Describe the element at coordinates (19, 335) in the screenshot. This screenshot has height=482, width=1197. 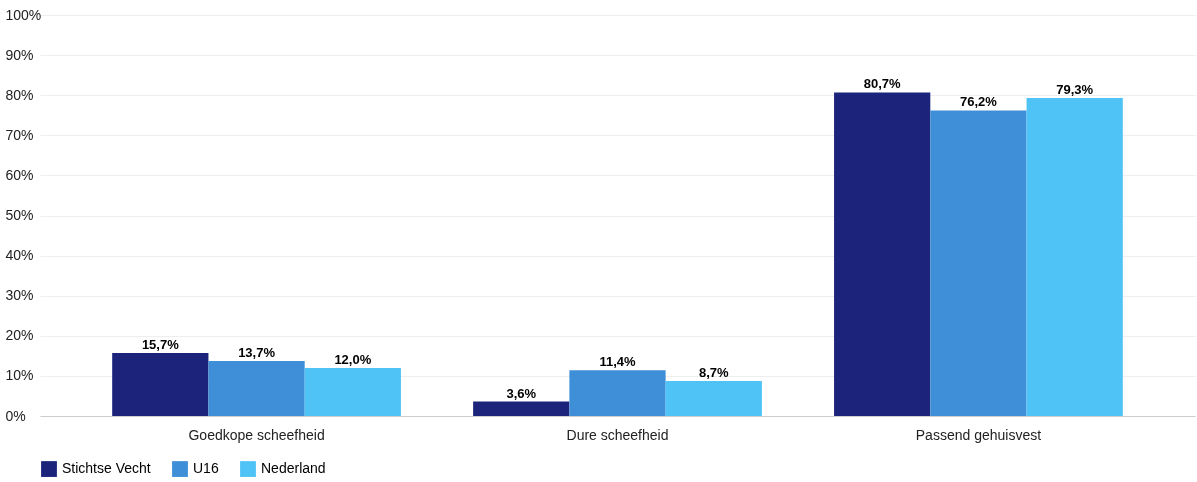
I see `y-tick-label: 20%` at that location.